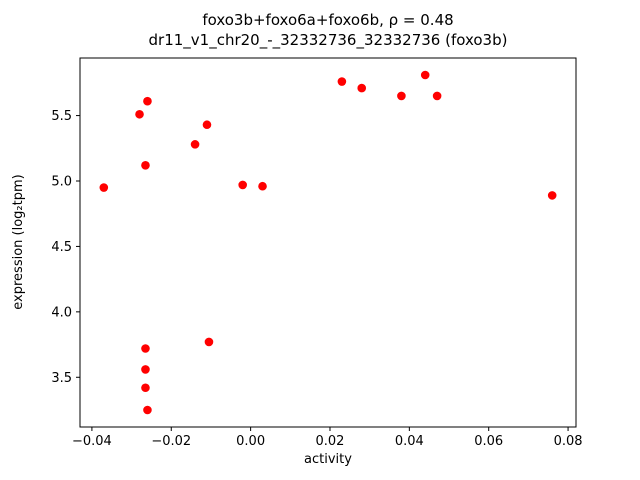 This screenshot has width=640, height=480. I want to click on x-tick-label: 0.08, so click(568, 441).